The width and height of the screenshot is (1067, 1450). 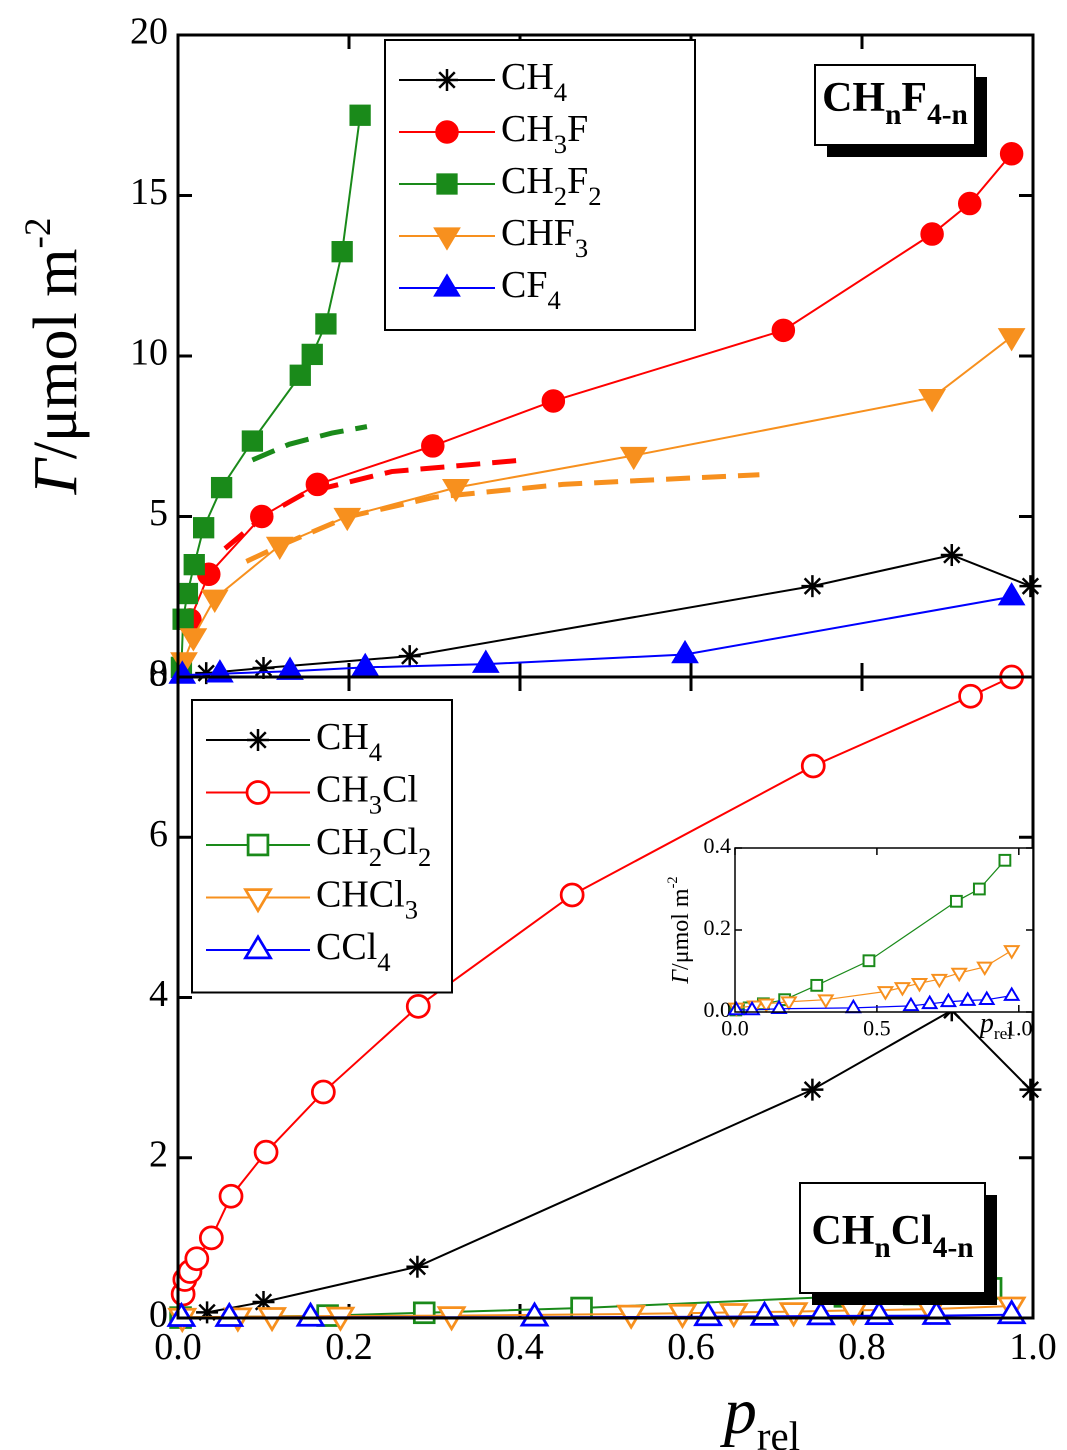 I want to click on legend-label: CHF3, so click(x=544, y=237).